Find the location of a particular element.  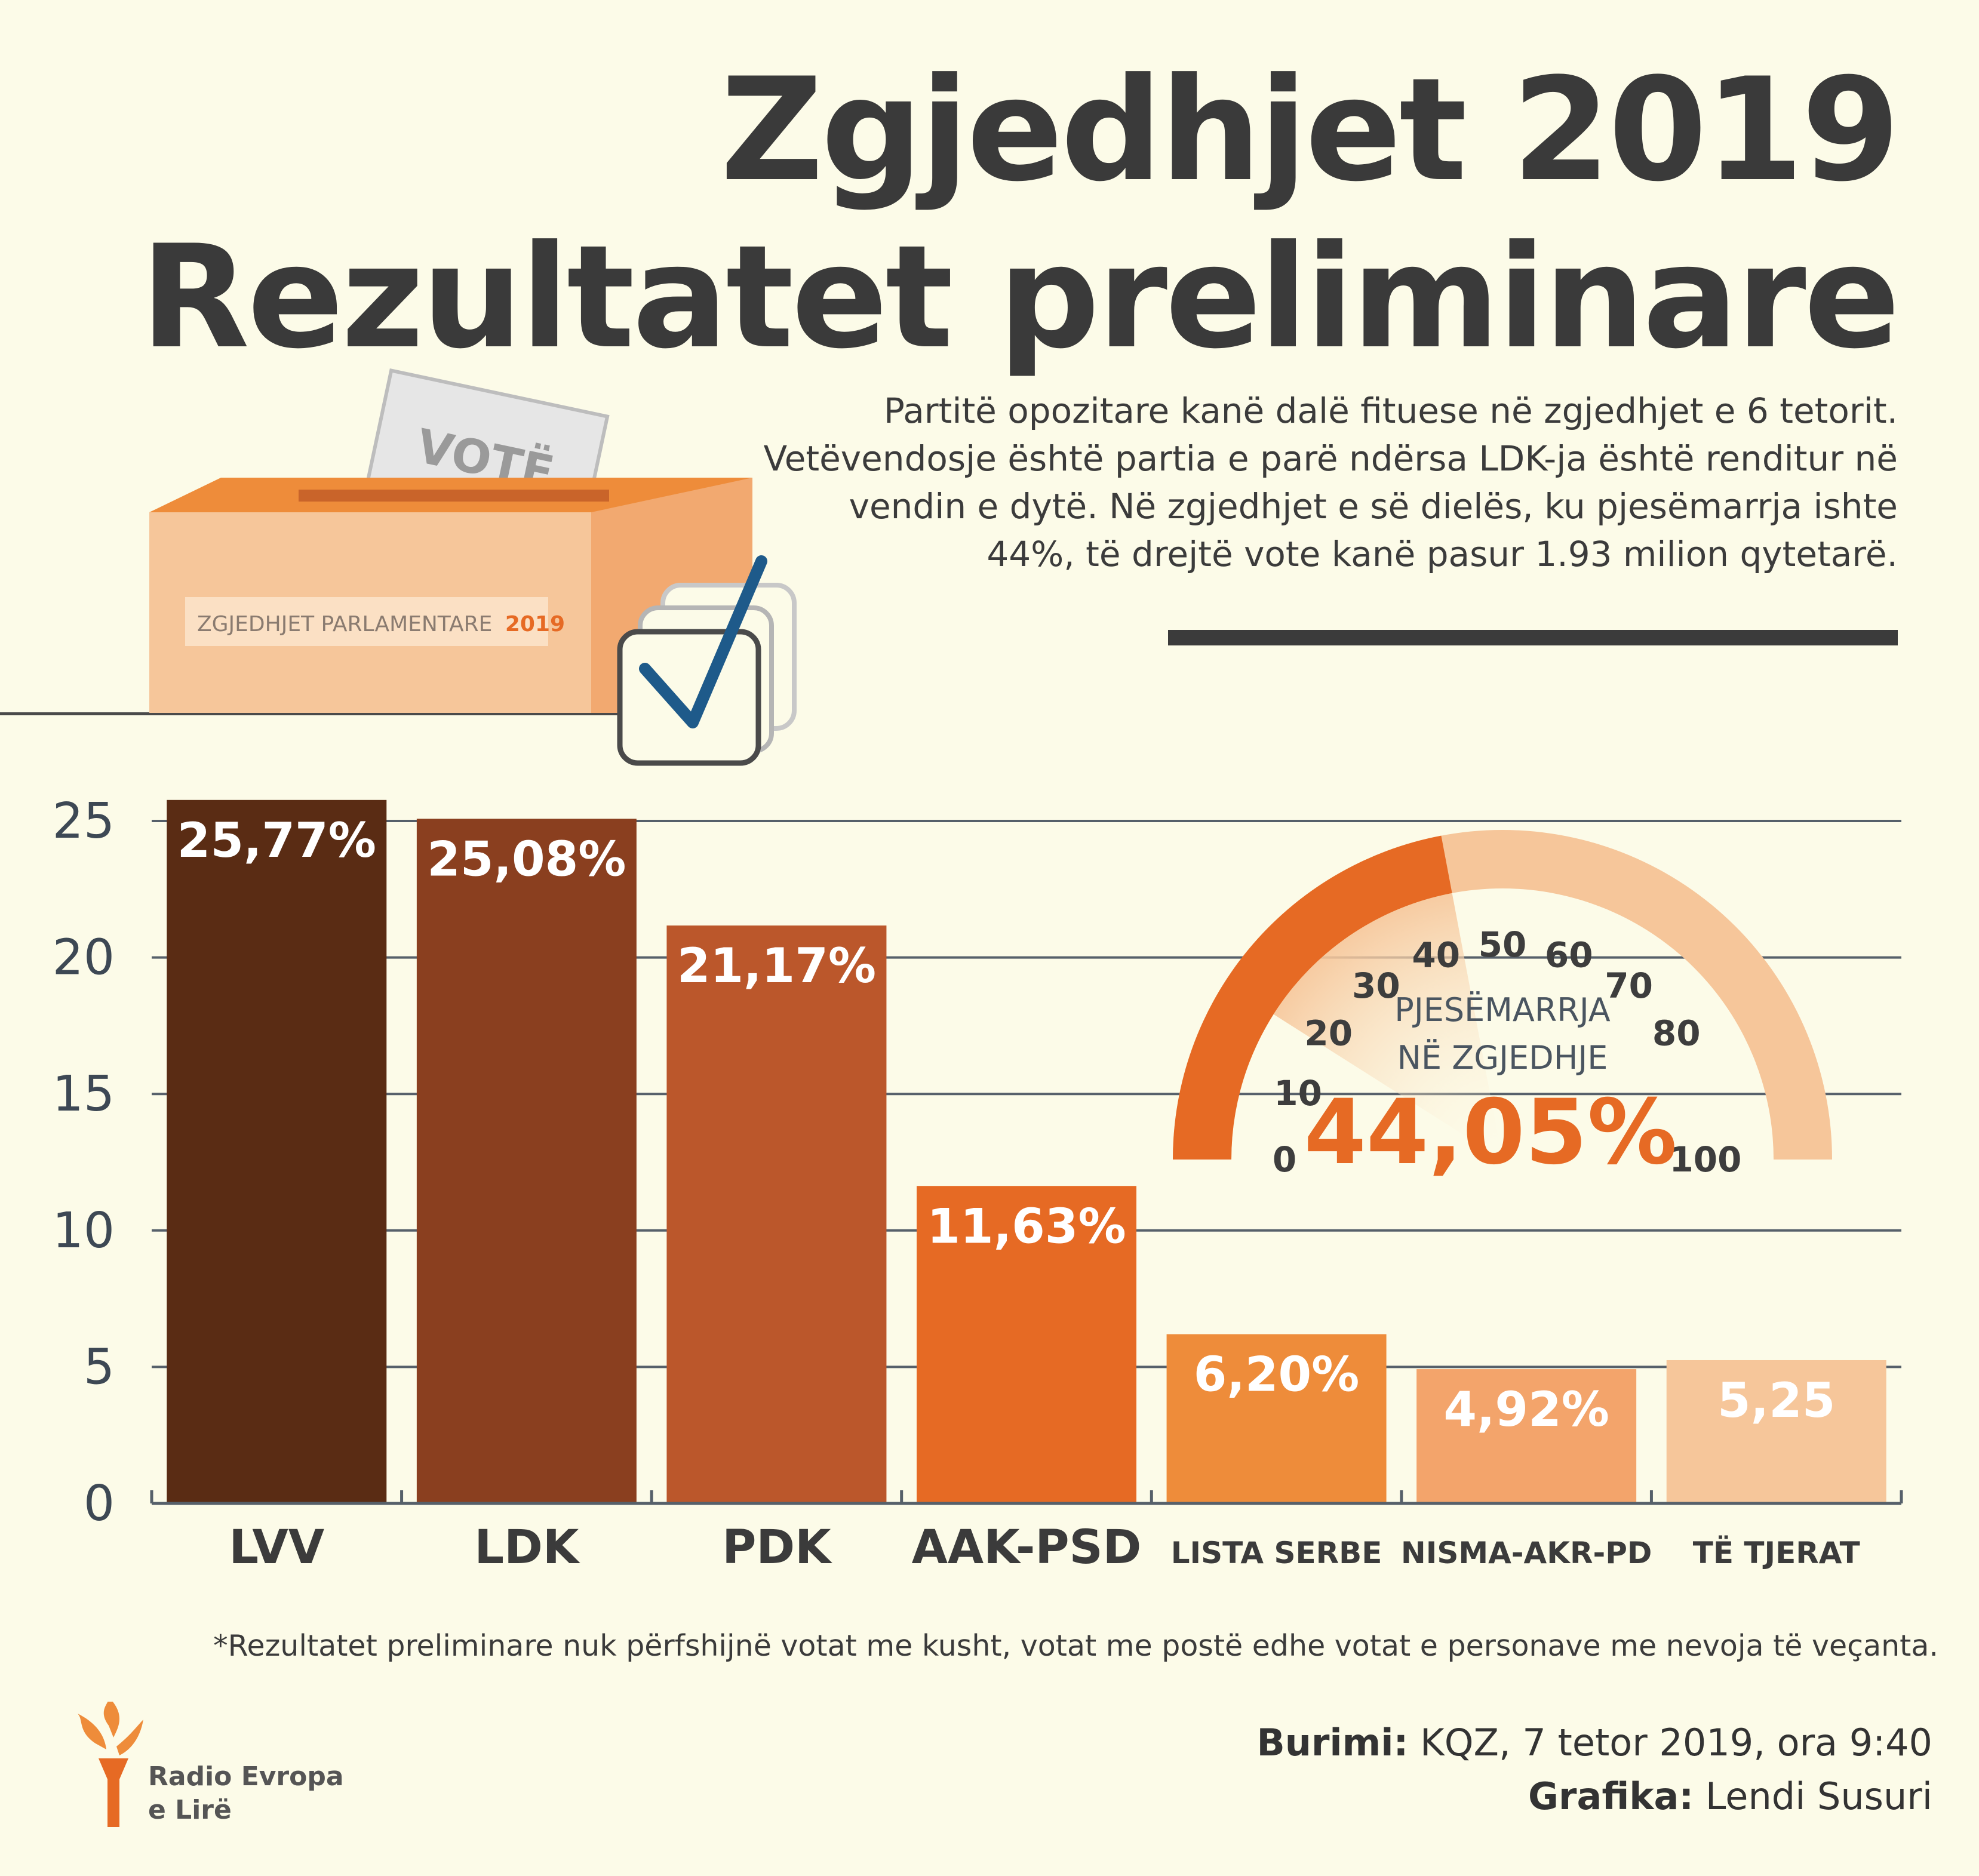

x-tick-label-2: LDK is located at coordinates (527, 1547).